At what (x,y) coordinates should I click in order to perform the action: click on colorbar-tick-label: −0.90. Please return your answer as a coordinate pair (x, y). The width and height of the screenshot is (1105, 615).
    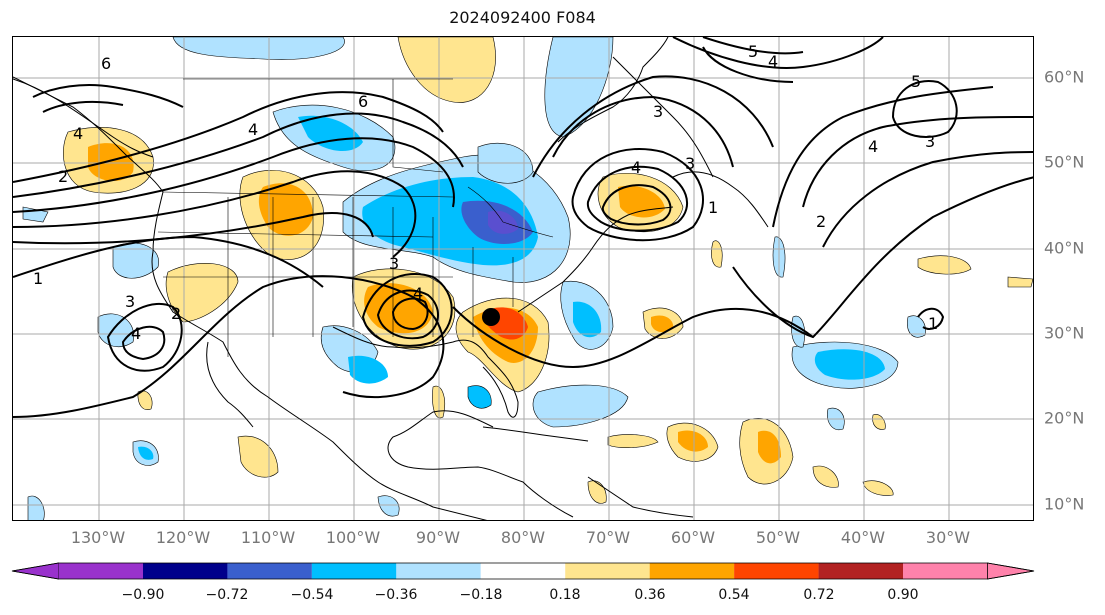
    Looking at the image, I should click on (143, 595).